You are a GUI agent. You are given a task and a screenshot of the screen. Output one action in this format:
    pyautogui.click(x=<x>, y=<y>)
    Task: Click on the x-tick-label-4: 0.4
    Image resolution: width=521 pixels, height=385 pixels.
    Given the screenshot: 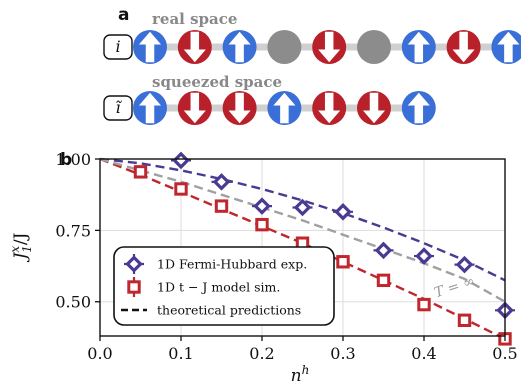 What is the action you would take?
    pyautogui.click(x=423, y=353)
    